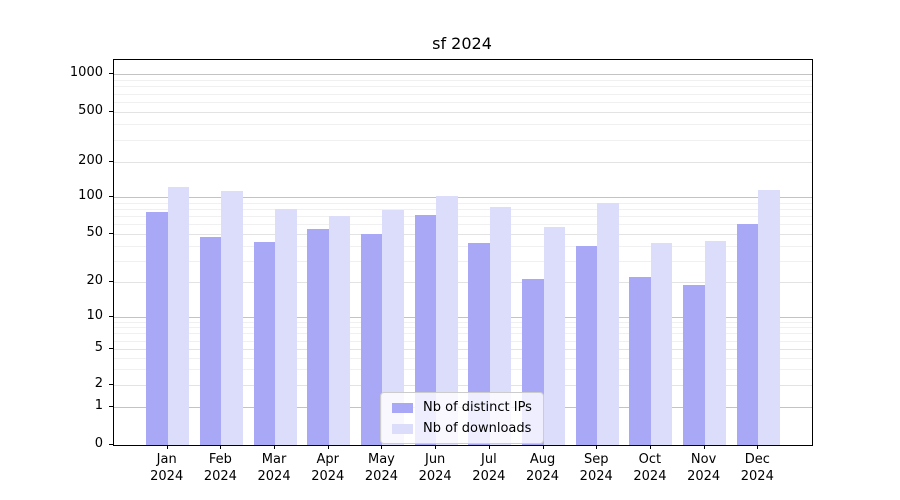  Describe the element at coordinates (98, 405) in the screenshot. I see `y-tick-label: 1` at that location.